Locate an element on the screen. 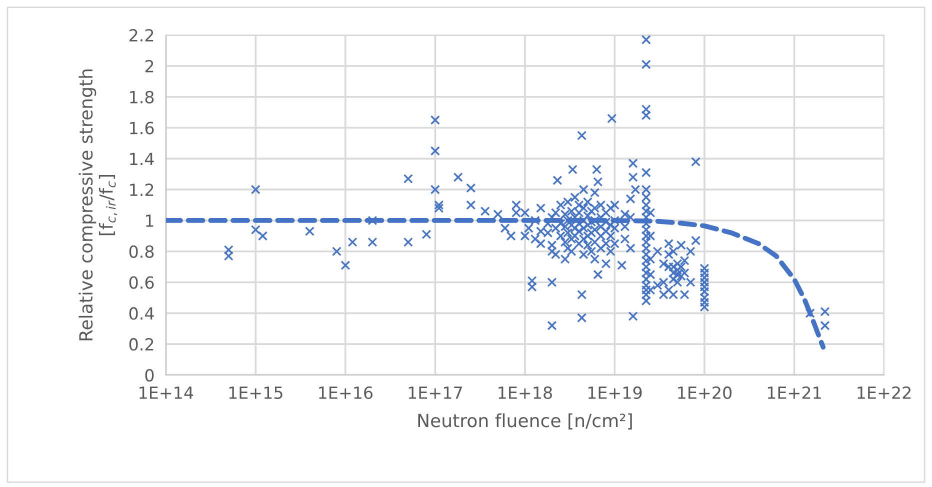 The width and height of the screenshot is (932, 487). x-tick-label: 1E+22 is located at coordinates (884, 392).